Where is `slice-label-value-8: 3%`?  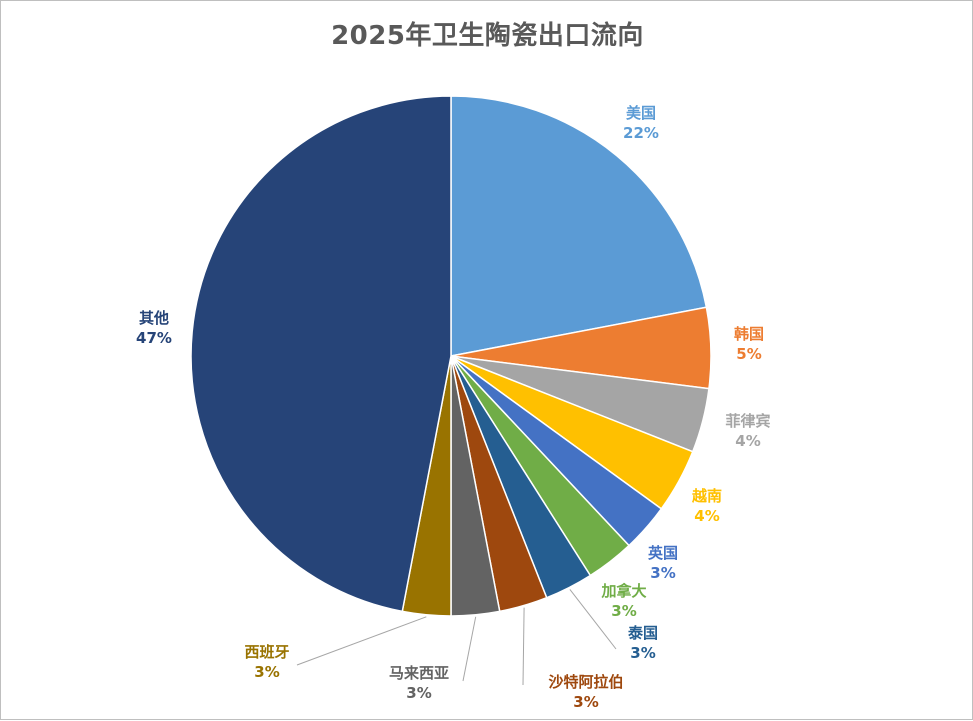 slice-label-value-8: 3% is located at coordinates (585, 702).